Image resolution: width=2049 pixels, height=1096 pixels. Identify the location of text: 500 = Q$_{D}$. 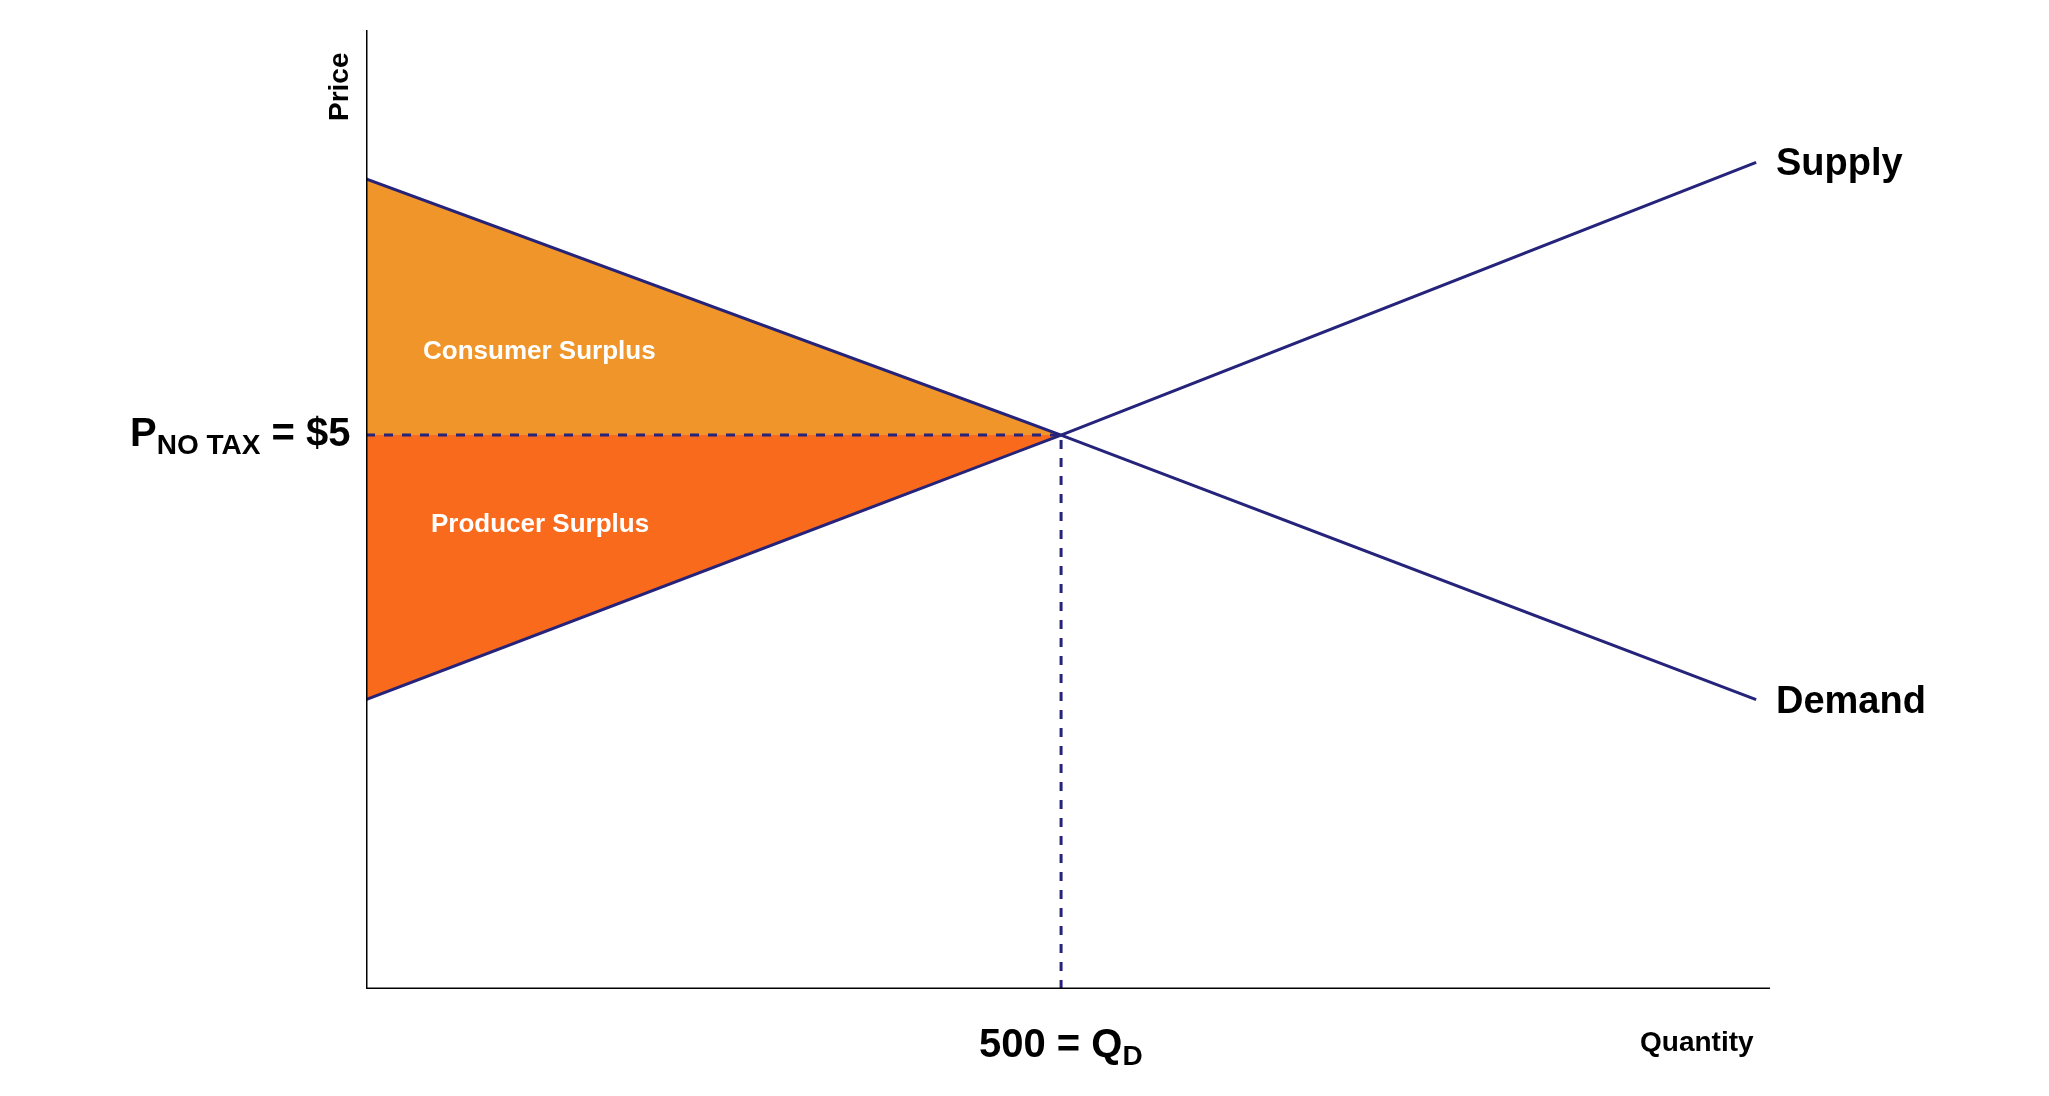
(1061, 1046).